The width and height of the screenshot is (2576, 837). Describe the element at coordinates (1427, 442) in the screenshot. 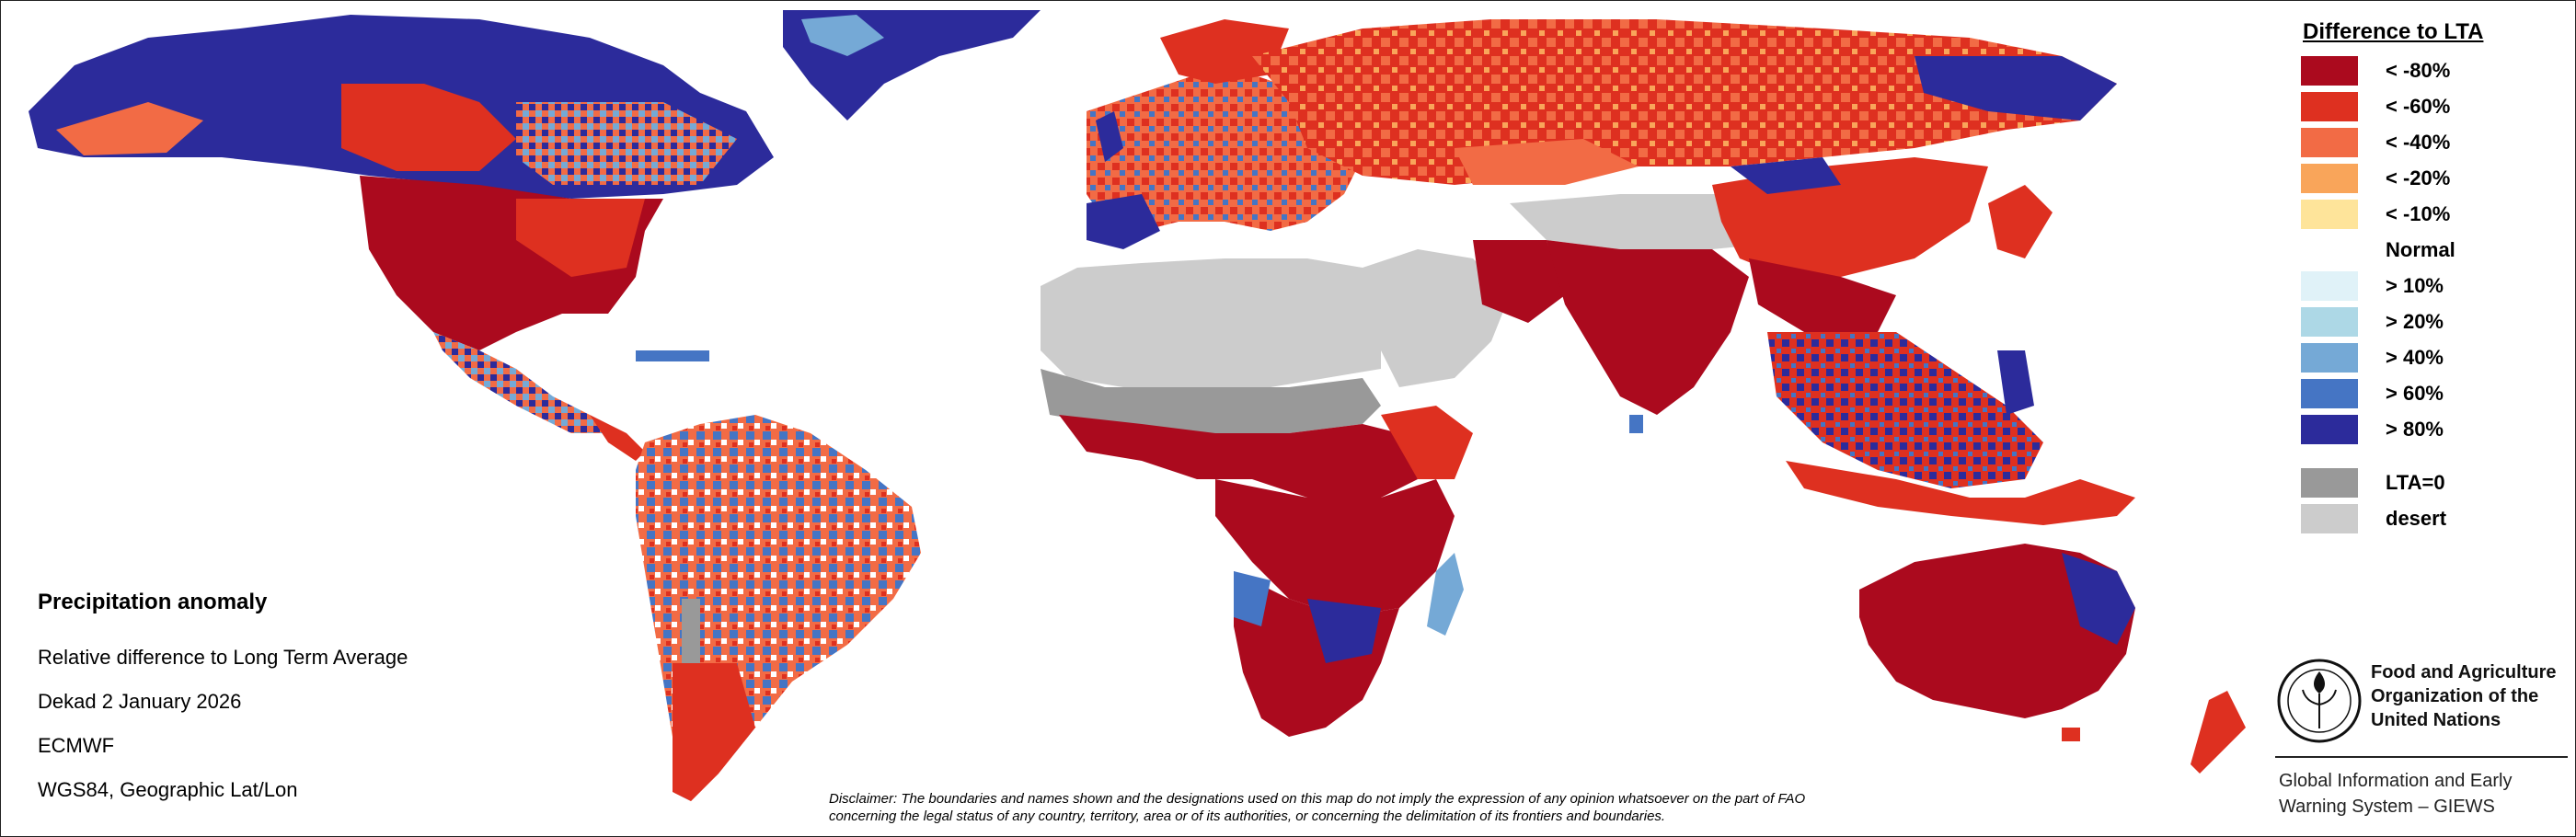

I see `east-africa-dry` at that location.